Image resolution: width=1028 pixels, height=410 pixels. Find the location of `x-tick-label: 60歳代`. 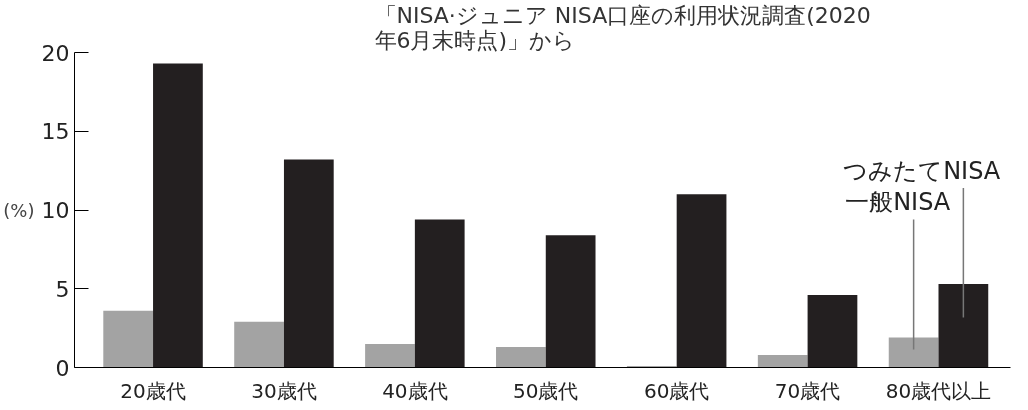

x-tick-label: 60歳代 is located at coordinates (676, 390).